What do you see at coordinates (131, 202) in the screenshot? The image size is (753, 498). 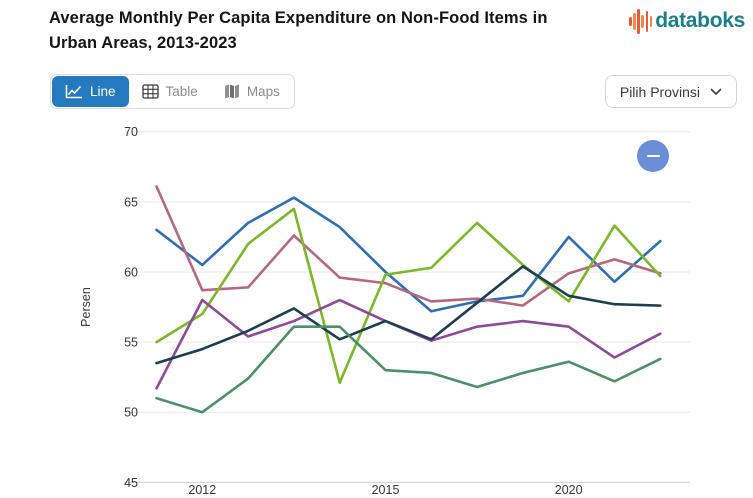 I see `y-tick-label: 65` at bounding box center [131, 202].